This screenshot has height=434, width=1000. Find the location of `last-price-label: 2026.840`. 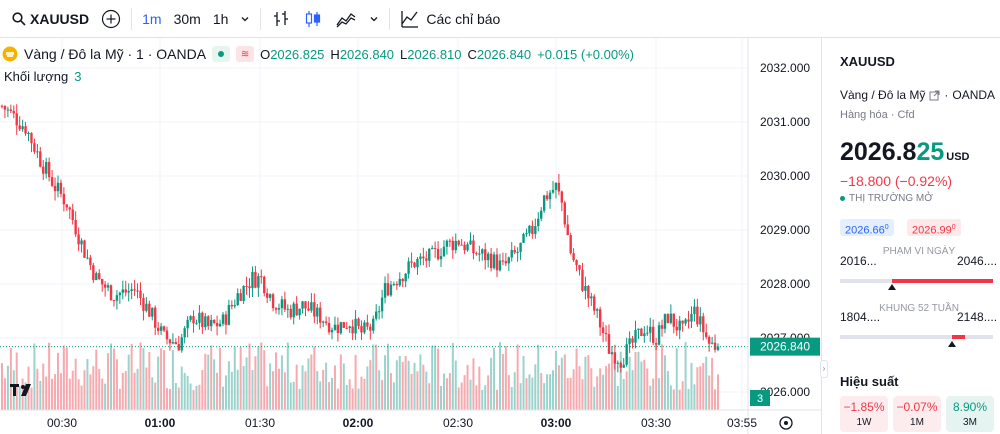

last-price-label: 2026.840 is located at coordinates (785, 347).